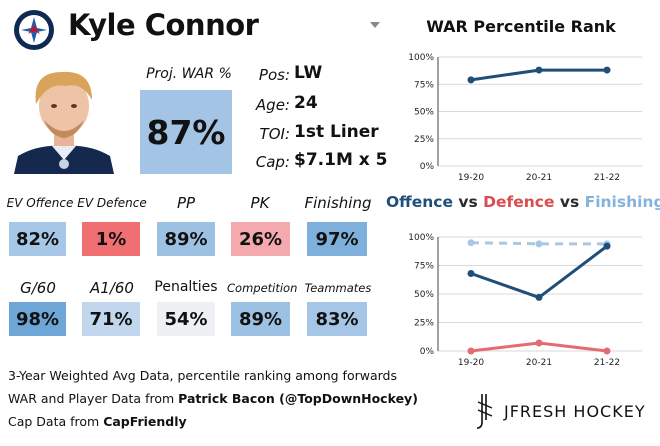 The height and width of the screenshot is (446, 660). What do you see at coordinates (525, 300) in the screenshot?
I see `offence-defence-finishing-chart: 0% 25% 50% 75% 100% 19-20 20-21 21-22` at bounding box center [525, 300].